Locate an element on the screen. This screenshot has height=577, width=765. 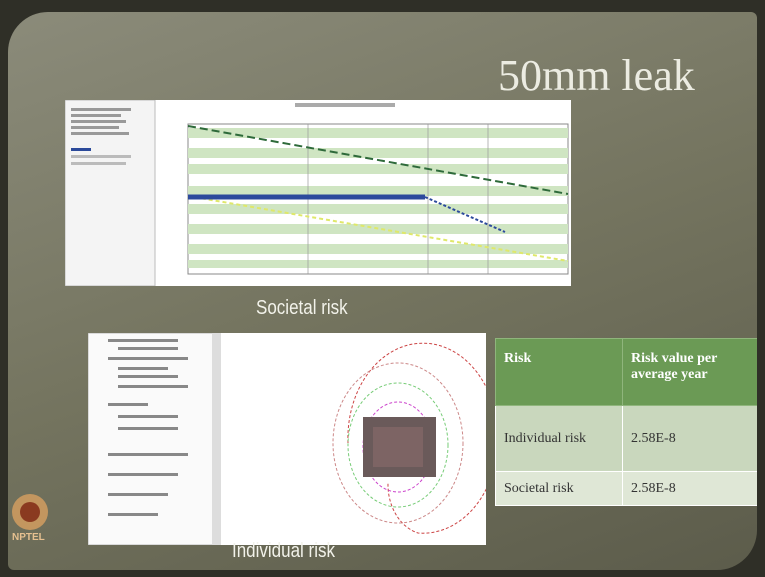
table-header: Risk Risk value per average year is located at coordinates (626, 372).